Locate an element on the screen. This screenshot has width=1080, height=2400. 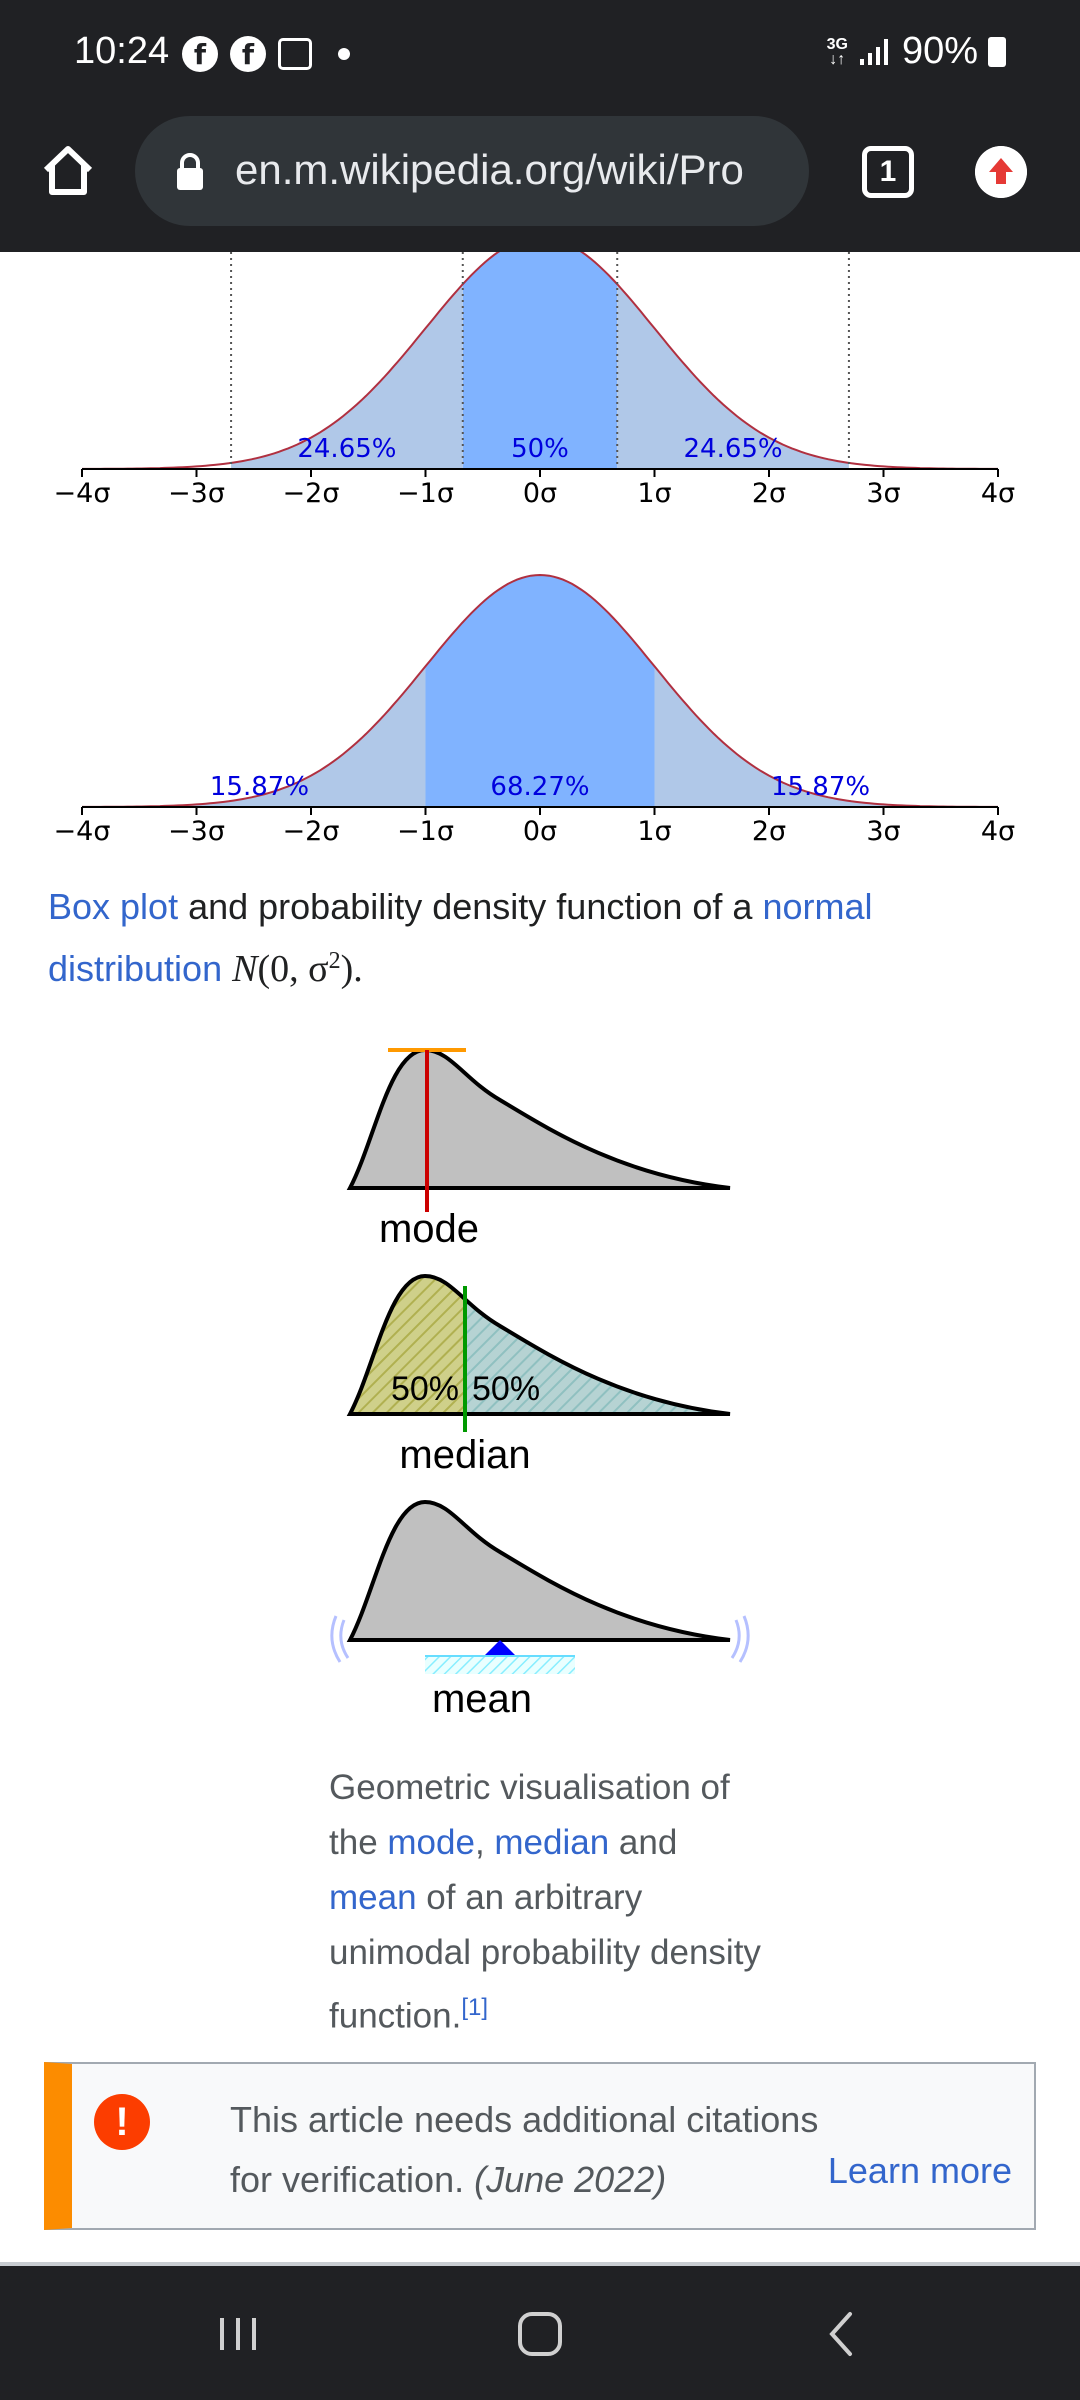
home-nav-icon is located at coordinates (540, 2334).